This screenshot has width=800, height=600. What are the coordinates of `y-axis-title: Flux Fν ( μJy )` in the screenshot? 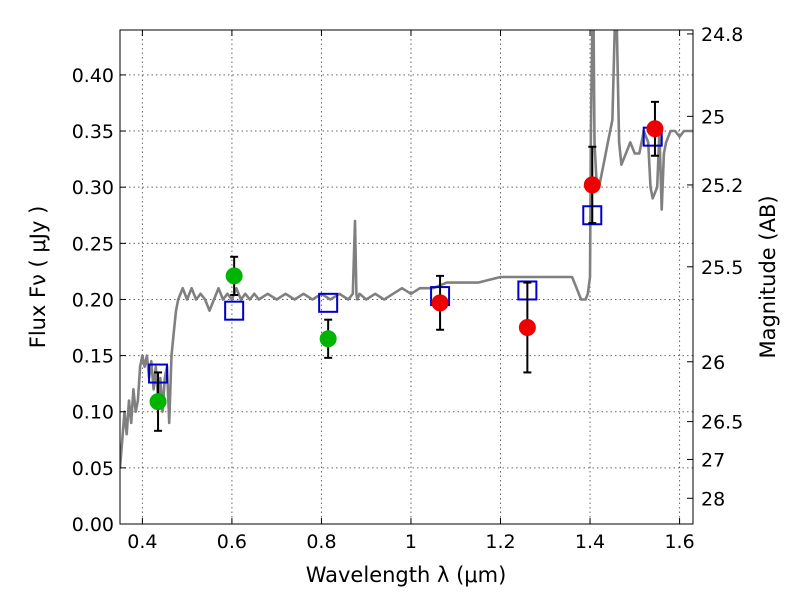 It's located at (38, 277).